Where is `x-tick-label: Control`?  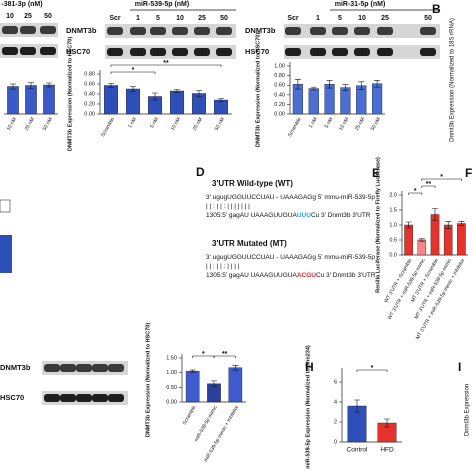
x-tick-label: Control is located at coordinates (358, 450).